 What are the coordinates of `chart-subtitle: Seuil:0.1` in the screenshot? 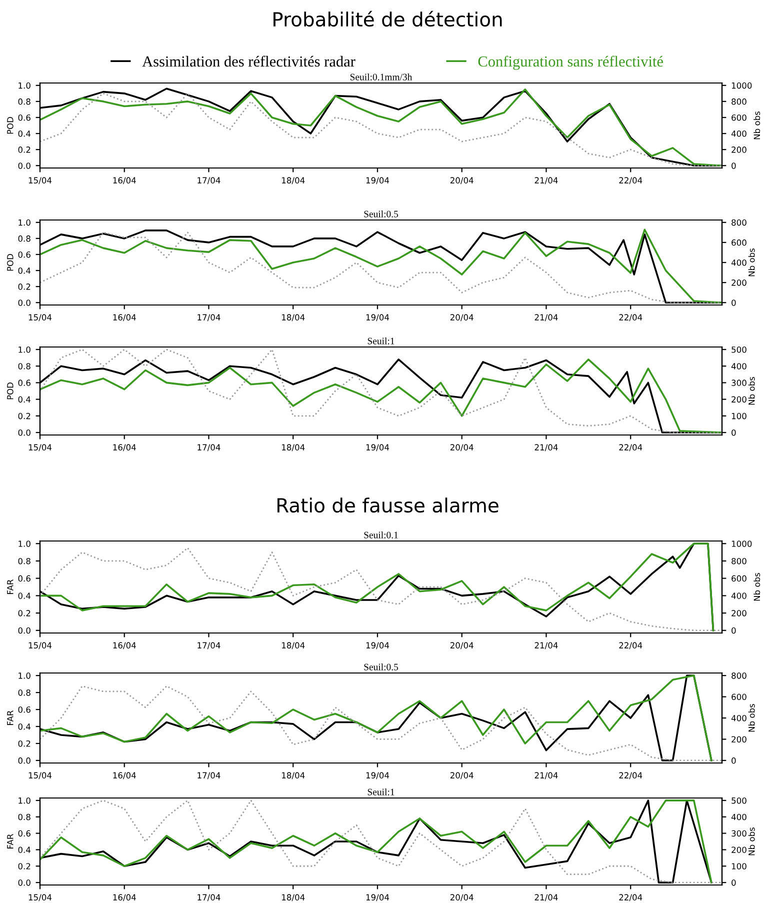 It's located at (381, 534).